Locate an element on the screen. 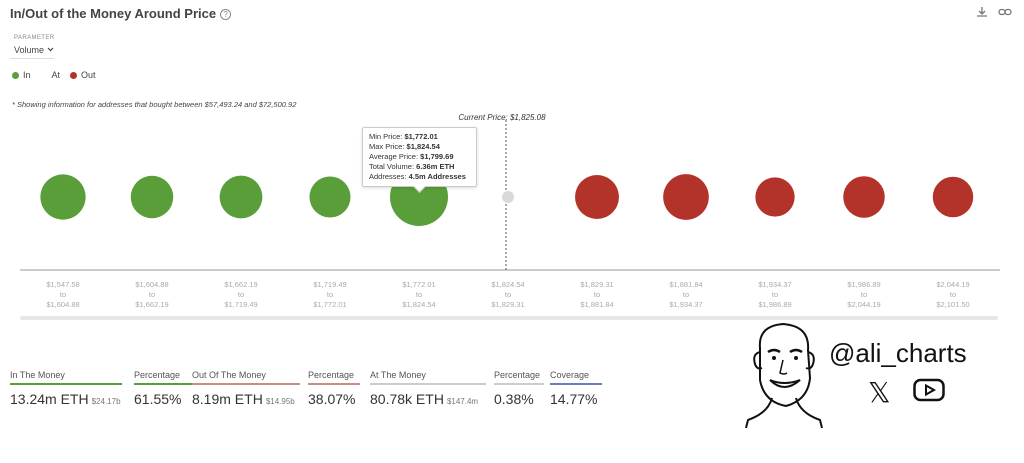 Image resolution: width=1024 pixels, height=463 pixels. stat-in-the-money: In The Money 13.24m ETH $24.17b is located at coordinates (66, 388).